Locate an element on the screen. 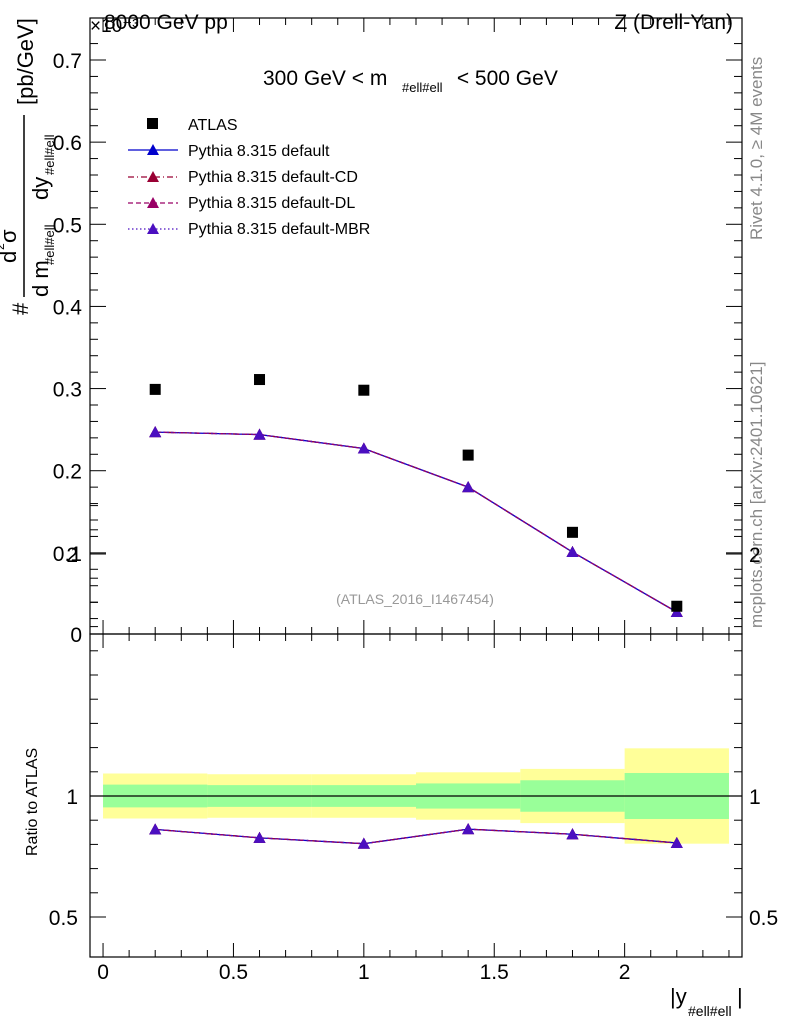  main-y-tick-label: 0.1 is located at coordinates (67, 554).